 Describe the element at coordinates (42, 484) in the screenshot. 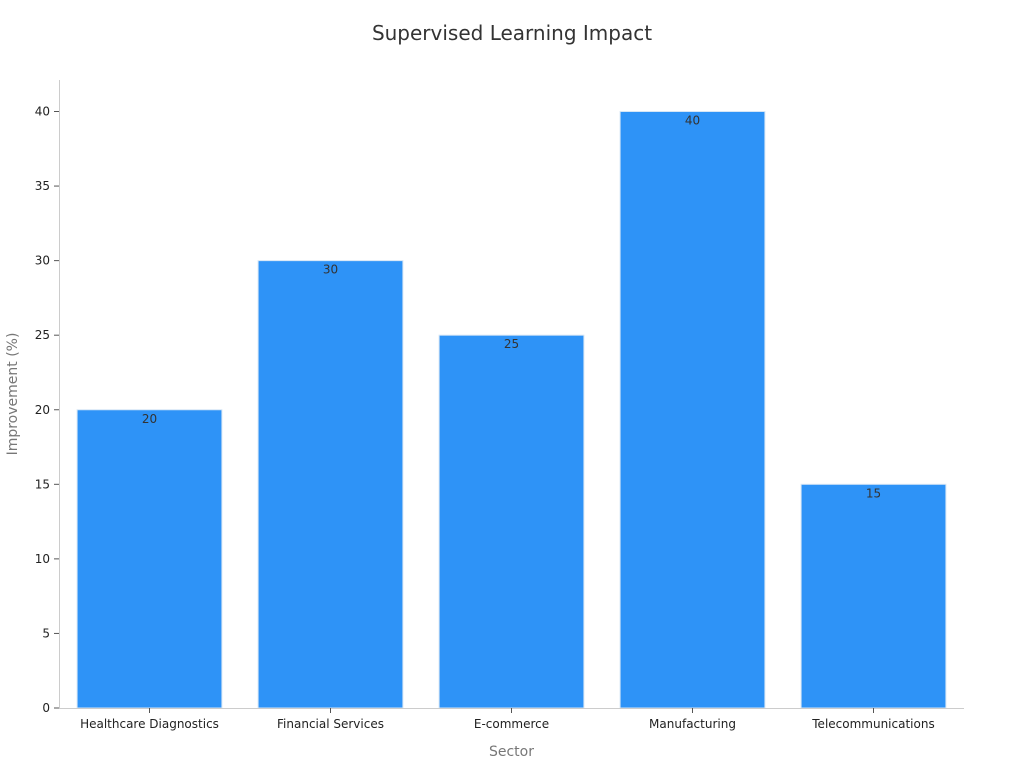

I see `y-tick-label-15: 15` at that location.